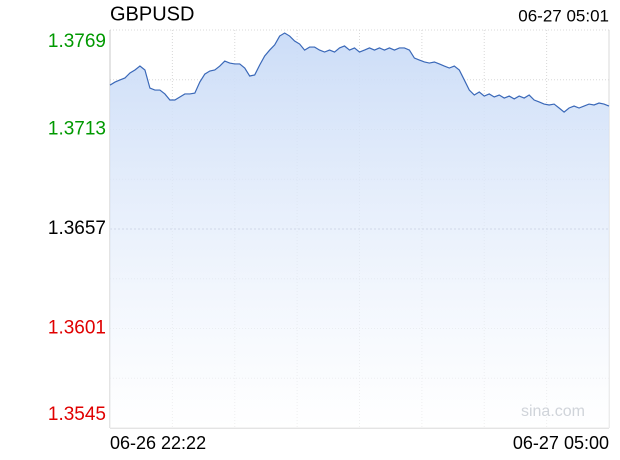 The height and width of the screenshot is (460, 620). Describe the element at coordinates (77, 129) in the screenshot. I see `y-tick-label: 1.3713` at that location.